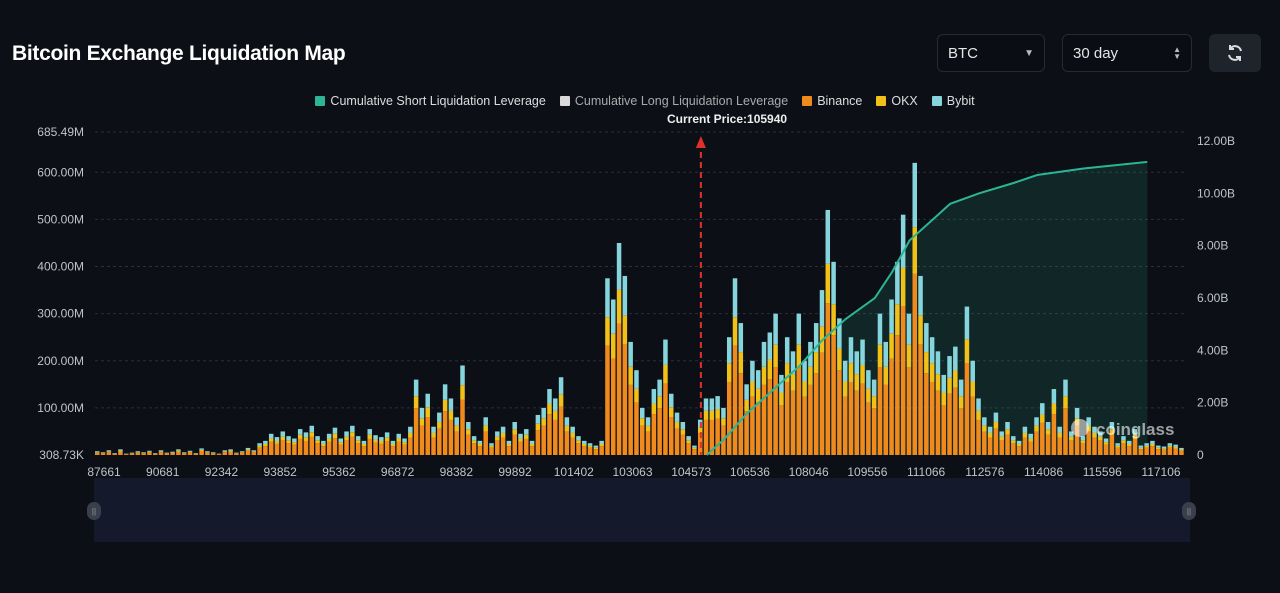  Describe the element at coordinates (398, 472) in the screenshot. I see `x-tick-label: 96872` at that location.